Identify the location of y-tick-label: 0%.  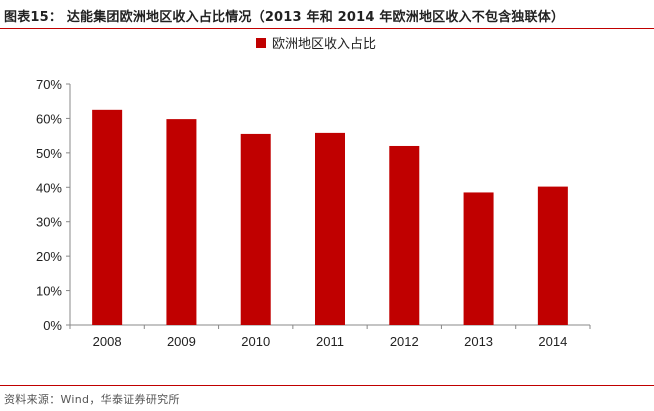
(52, 325).